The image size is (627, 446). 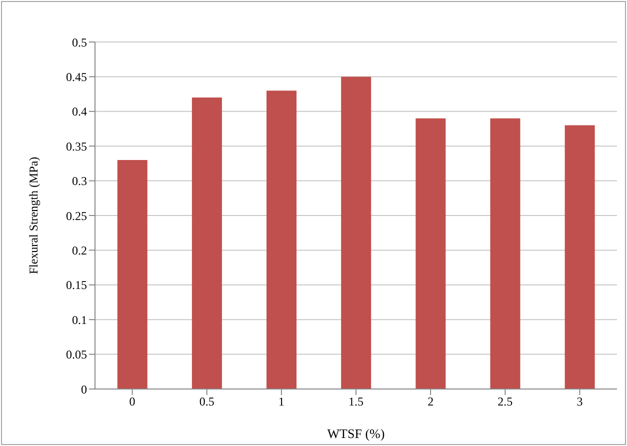 What do you see at coordinates (356, 401) in the screenshot?
I see `x-tick-label: 1.5` at bounding box center [356, 401].